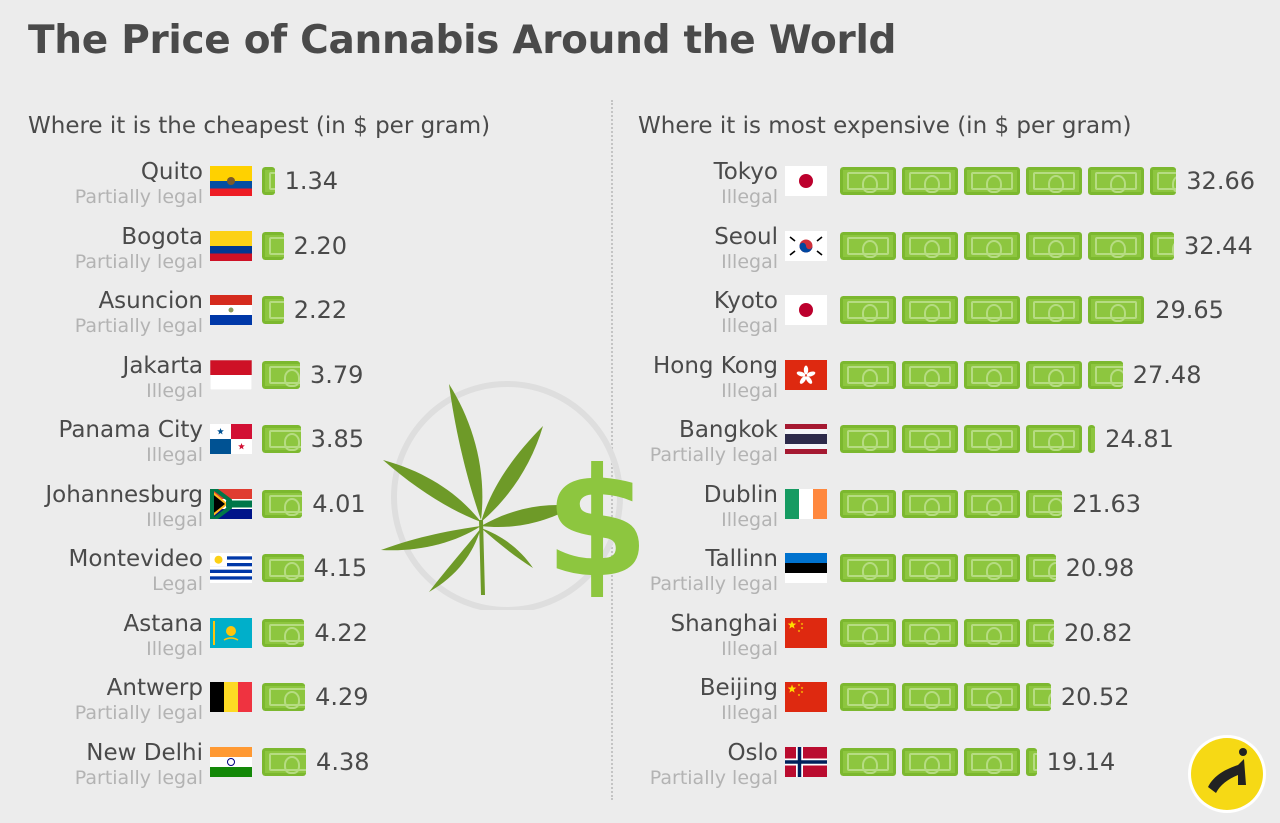  I want to click on price-value-label: 21.63, so click(1107, 503).